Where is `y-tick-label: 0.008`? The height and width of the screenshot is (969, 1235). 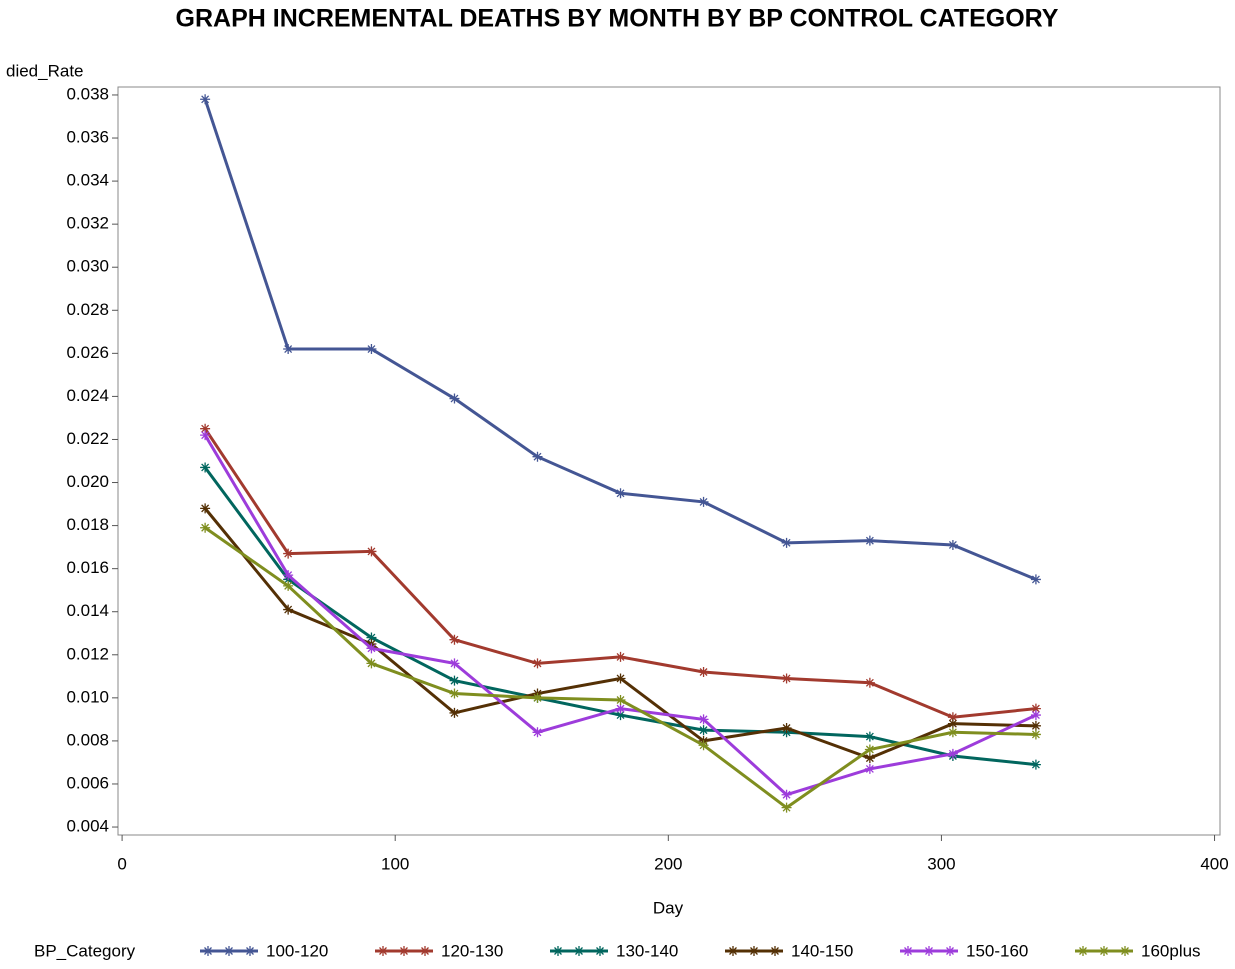
y-tick-label: 0.008 is located at coordinates (87, 739).